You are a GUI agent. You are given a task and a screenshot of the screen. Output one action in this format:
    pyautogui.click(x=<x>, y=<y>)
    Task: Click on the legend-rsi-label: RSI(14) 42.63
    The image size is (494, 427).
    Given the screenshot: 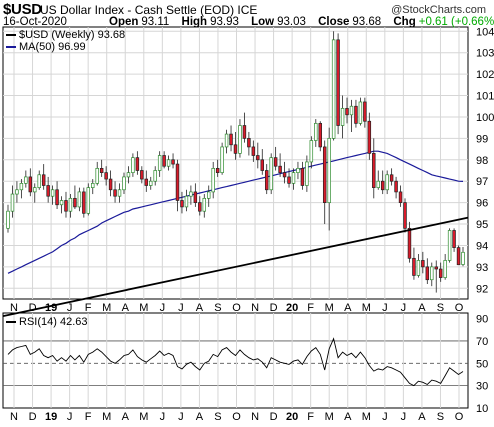 What is the action you would take?
    pyautogui.click(x=53, y=322)
    